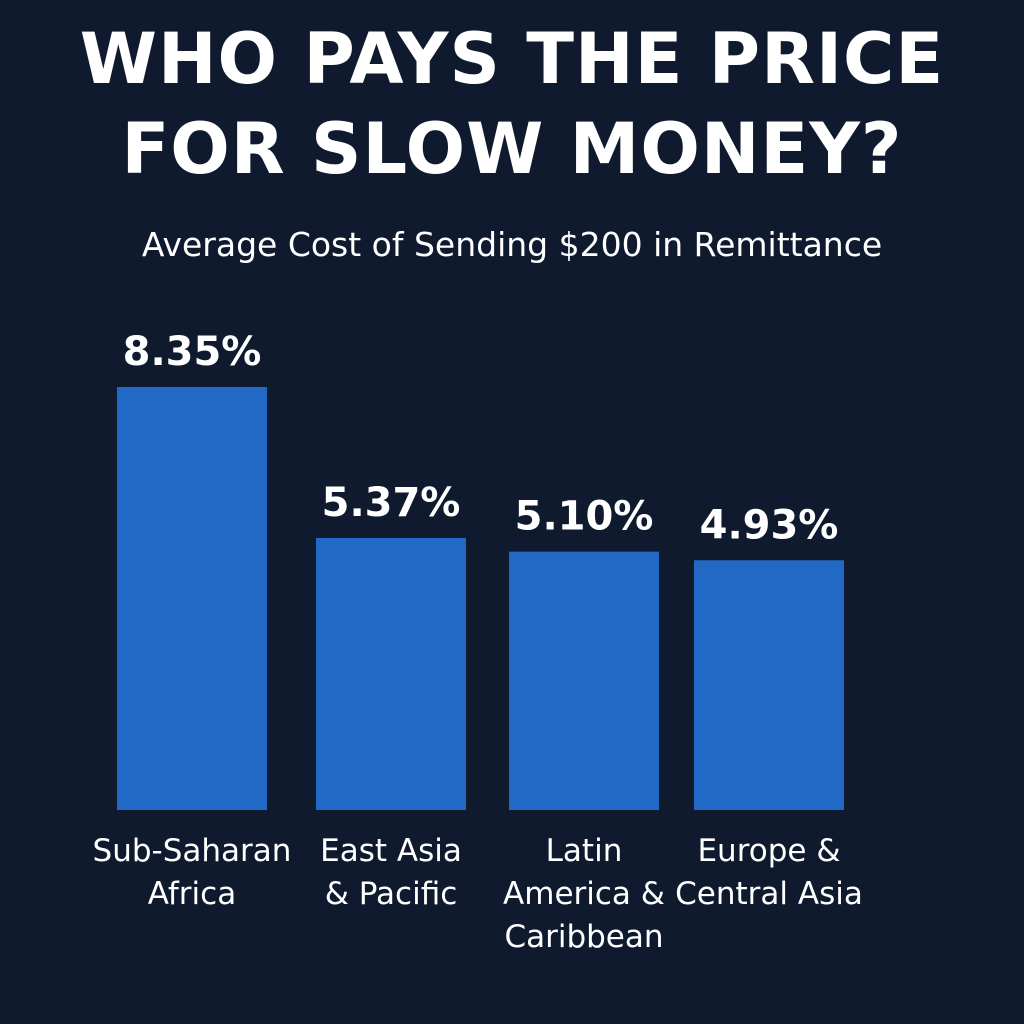 The height and width of the screenshot is (1024, 1024). I want to click on bar-value-label: 5.10%, so click(584, 517).